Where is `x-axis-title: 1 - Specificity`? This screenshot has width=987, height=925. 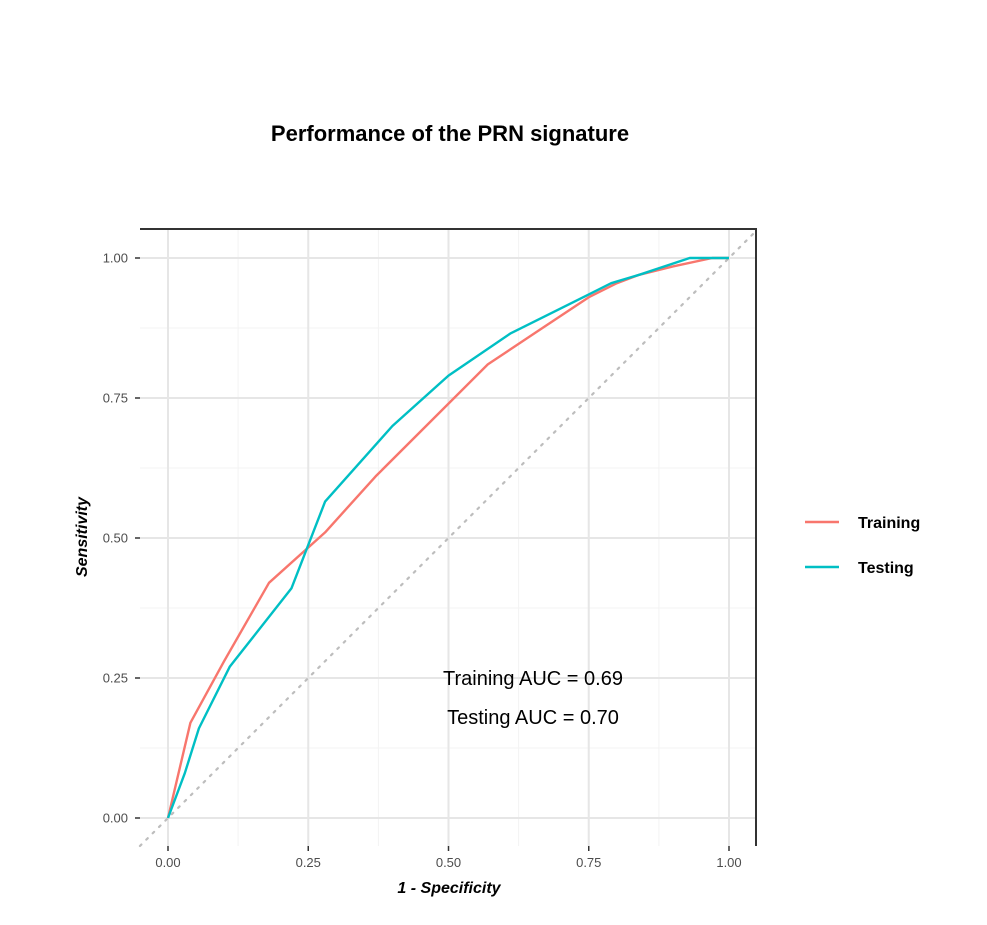
x-axis-title: 1 - Specificity is located at coordinates (449, 888).